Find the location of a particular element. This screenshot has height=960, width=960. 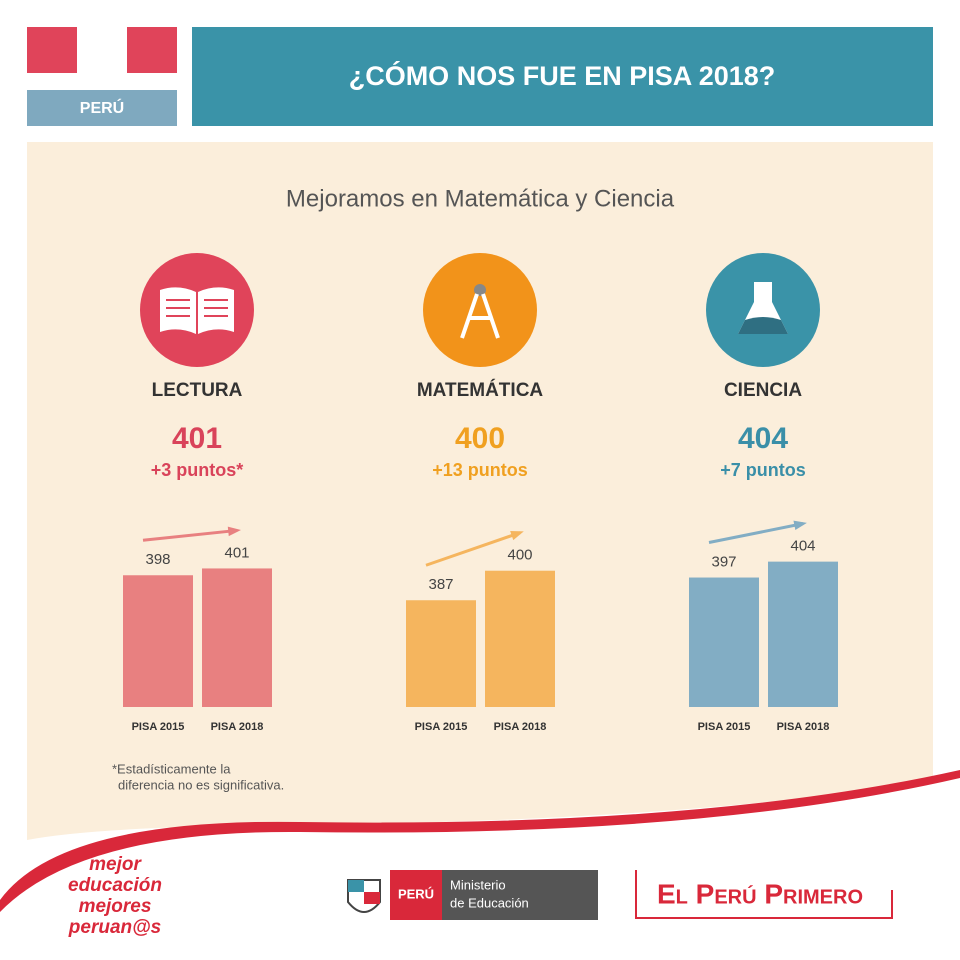

value-label: 404 is located at coordinates (802, 546).